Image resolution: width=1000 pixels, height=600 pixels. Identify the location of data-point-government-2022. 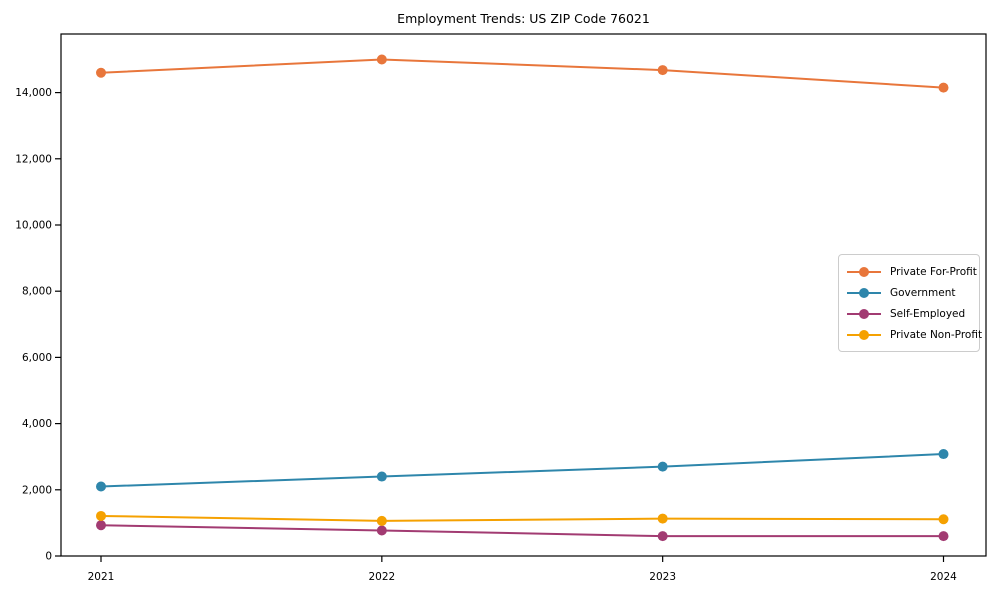
(381, 476).